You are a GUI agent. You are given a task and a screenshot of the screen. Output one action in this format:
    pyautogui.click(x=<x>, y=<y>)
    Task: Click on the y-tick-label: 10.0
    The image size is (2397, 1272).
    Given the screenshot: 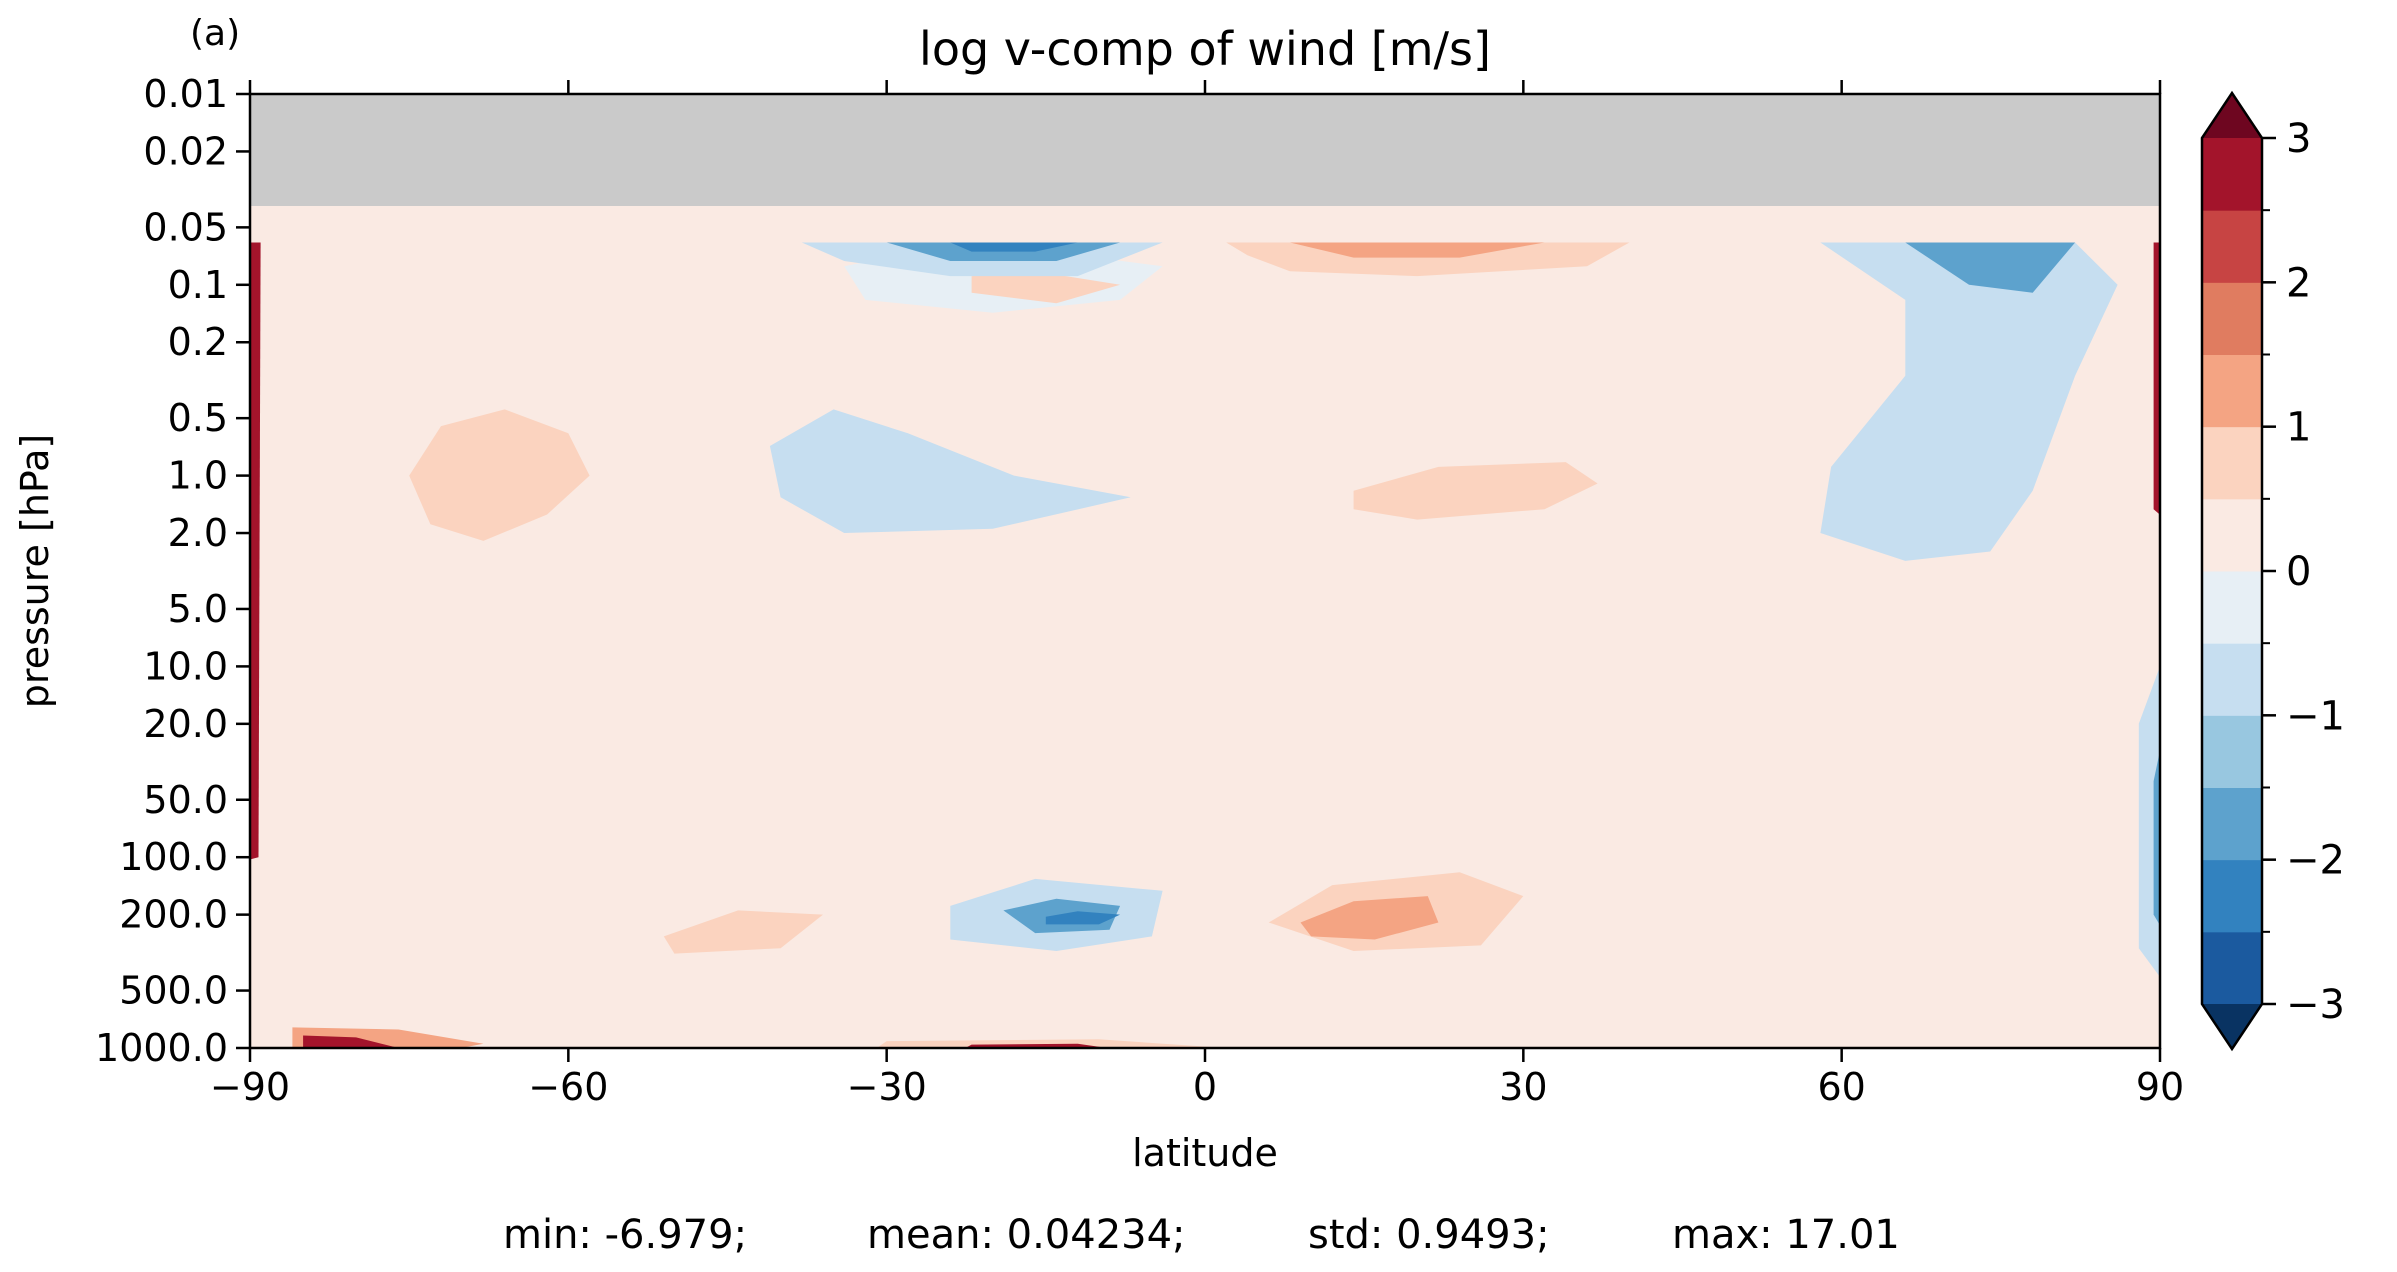 What is the action you would take?
    pyautogui.click(x=185, y=666)
    